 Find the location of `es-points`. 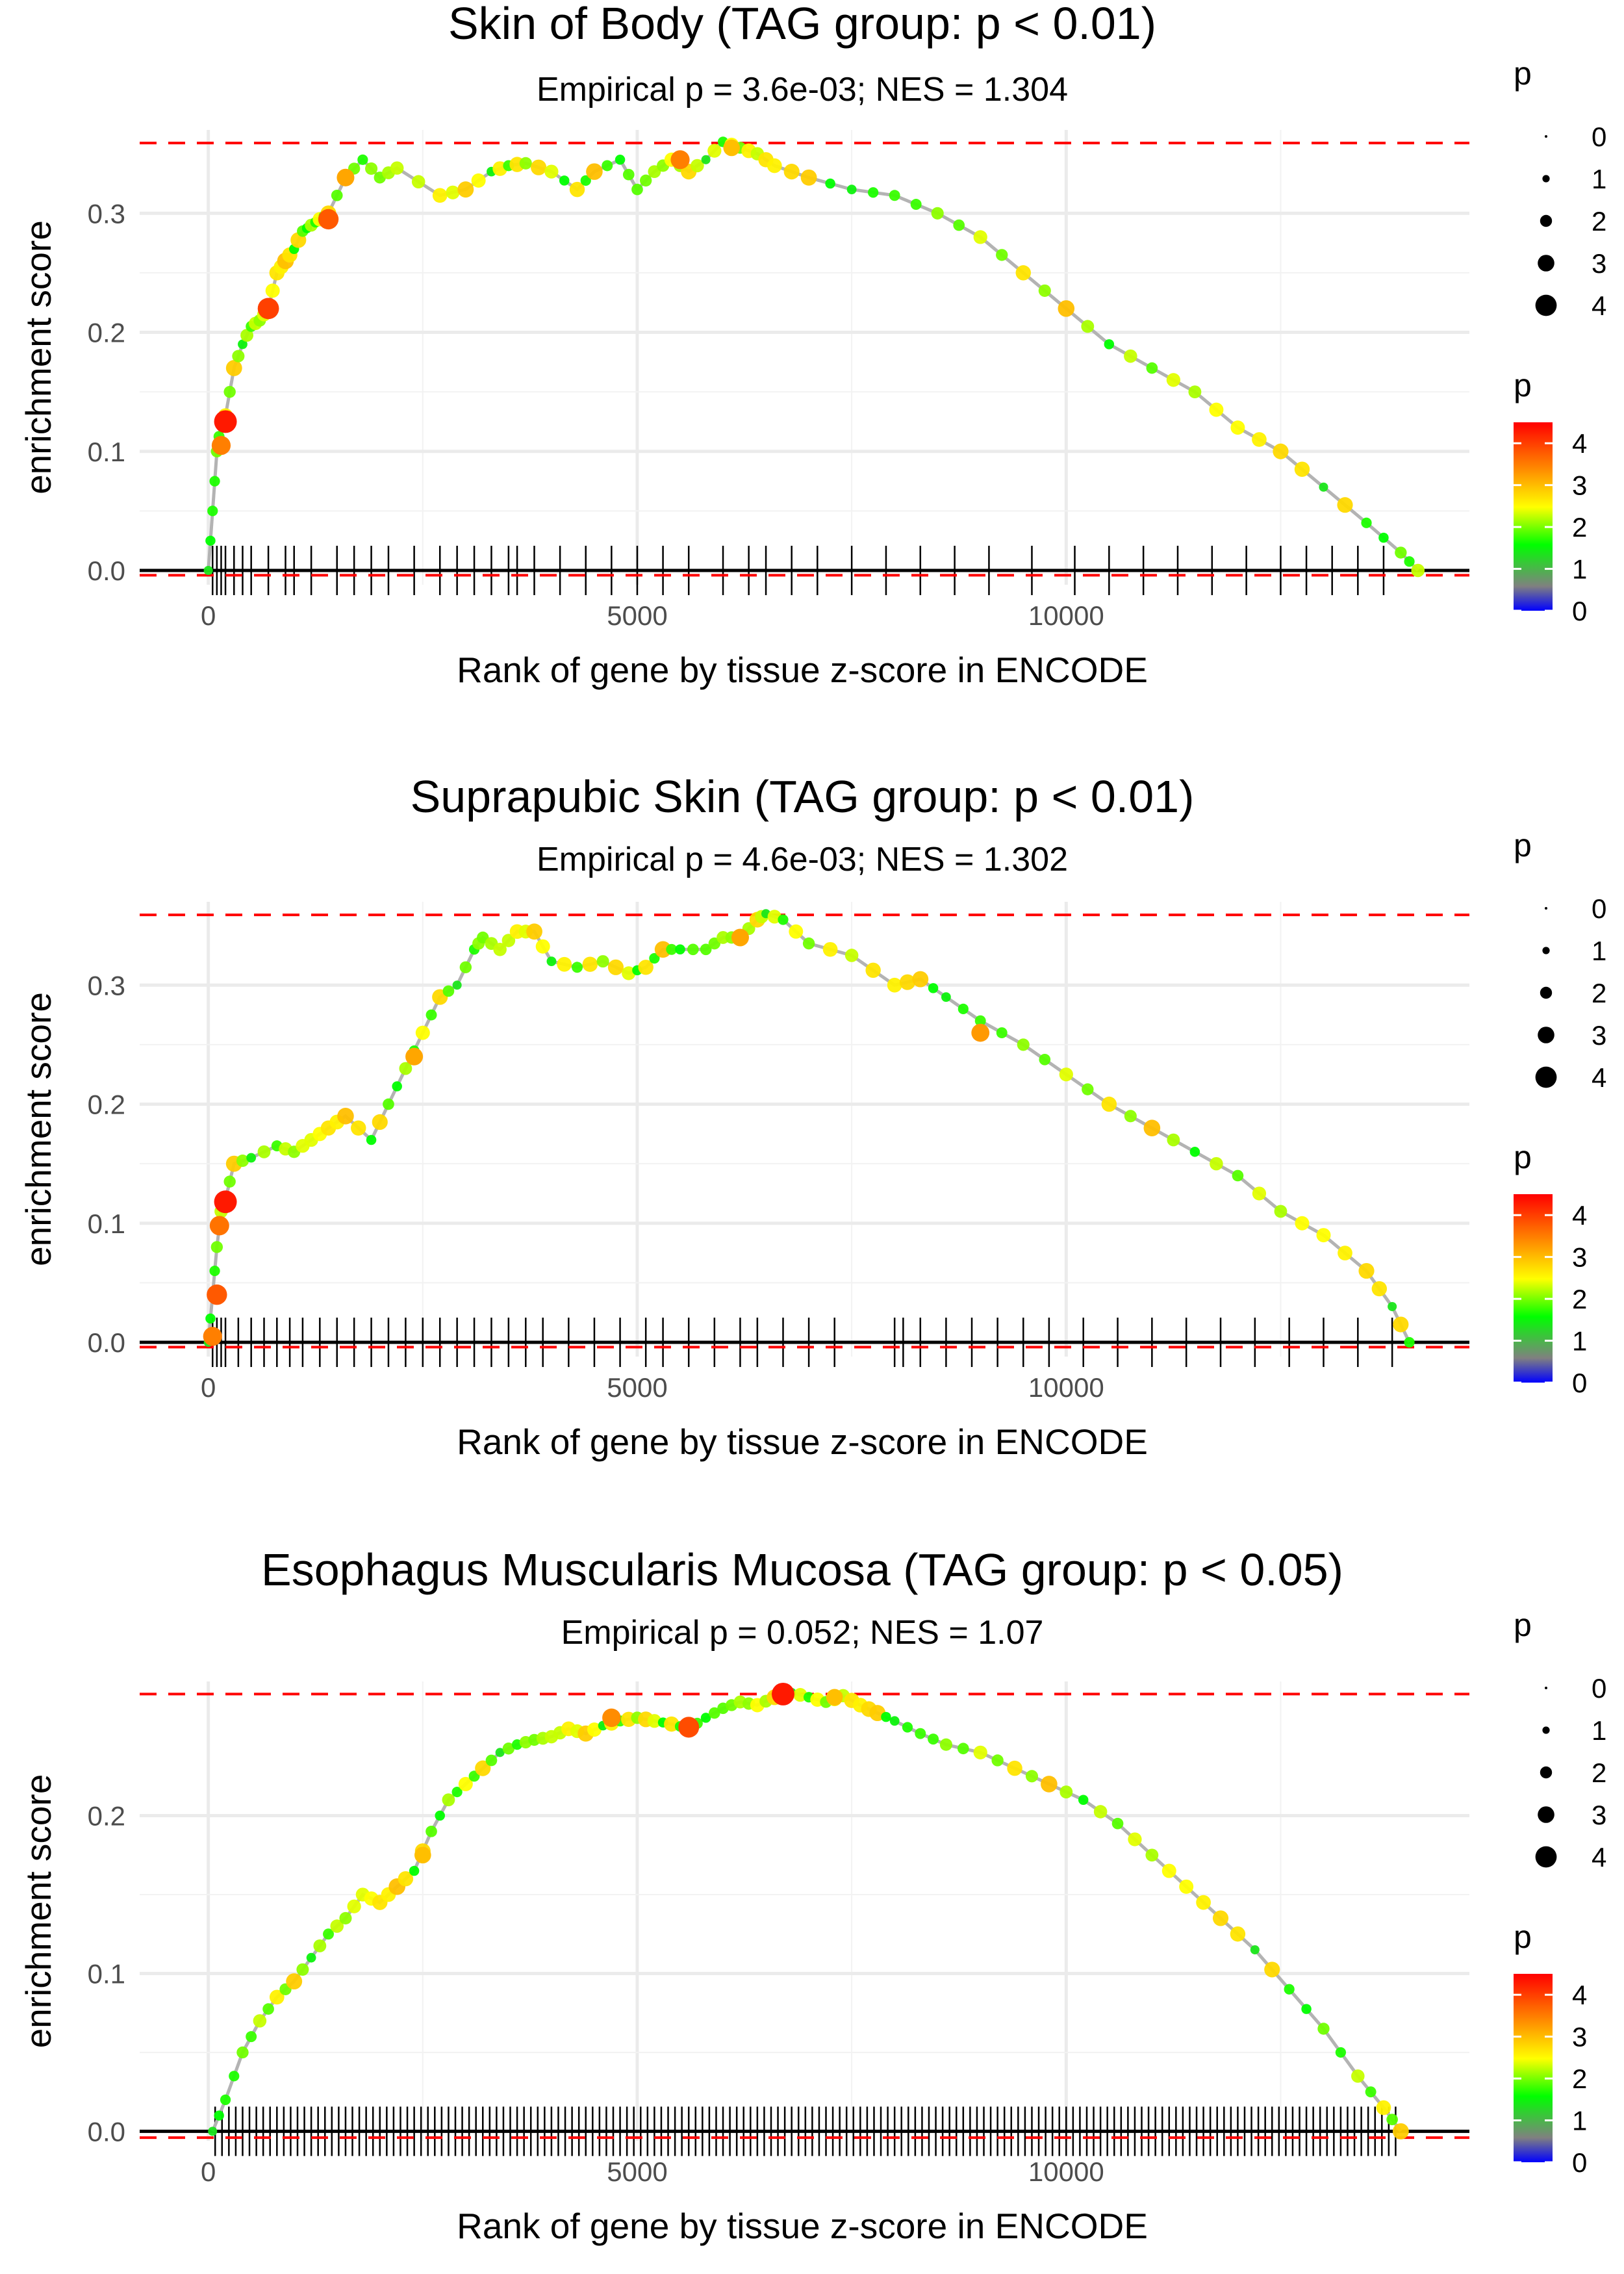

es-points is located at coordinates (808, 1911).